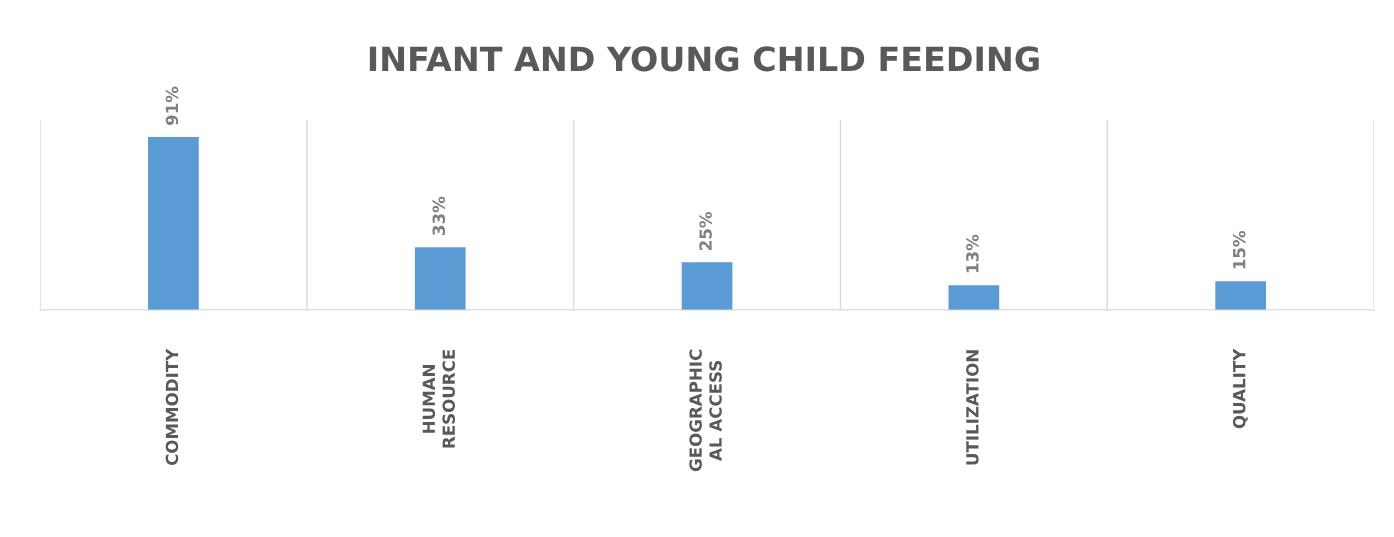 This screenshot has width=1394, height=537. I want to click on x-tick-label: QUALITY, so click(1240, 388).